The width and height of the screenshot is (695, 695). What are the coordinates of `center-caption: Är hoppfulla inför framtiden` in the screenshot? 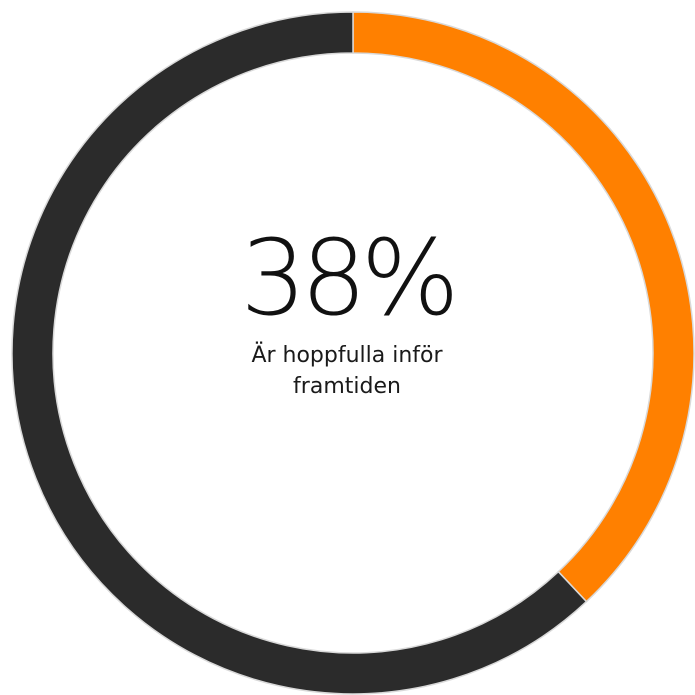 It's located at (347, 371).